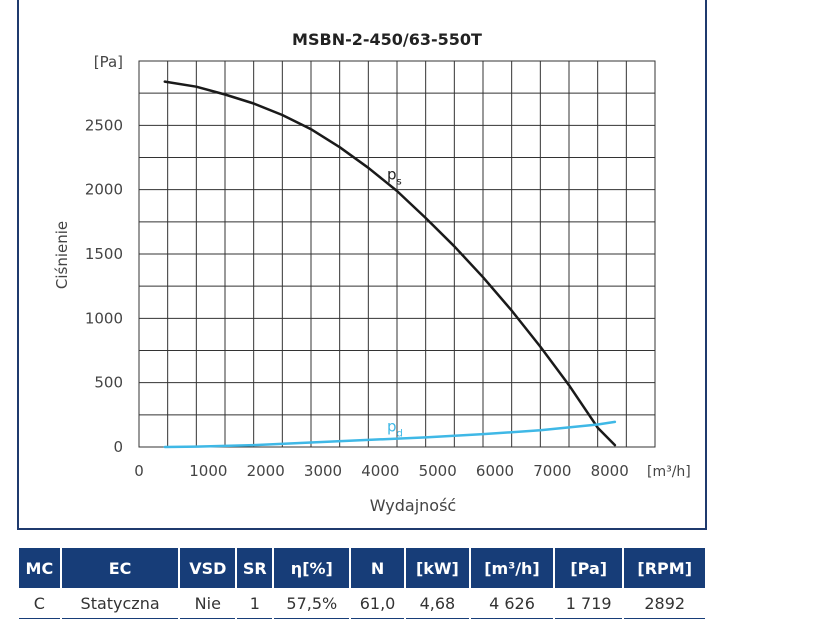 Image resolution: width=820 pixels, height=622 pixels. I want to click on x-axis-label: Wydajność, so click(413, 505).